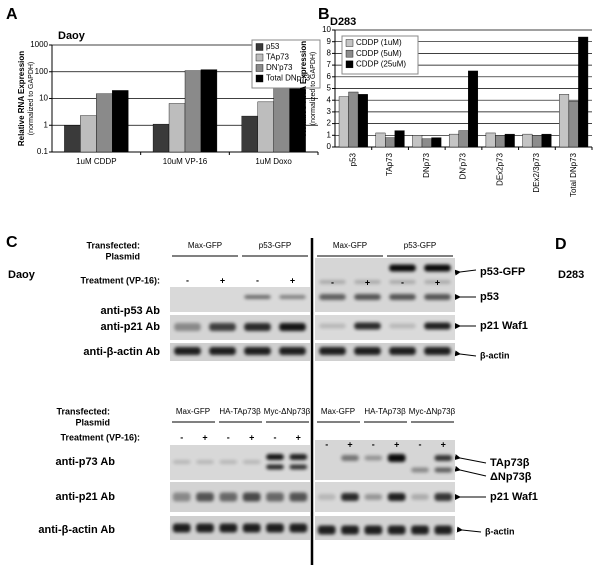 The height and width of the screenshot is (565, 600). What do you see at coordinates (329, 64) in the screenshot?
I see `y-tick-label: 7` at bounding box center [329, 64].